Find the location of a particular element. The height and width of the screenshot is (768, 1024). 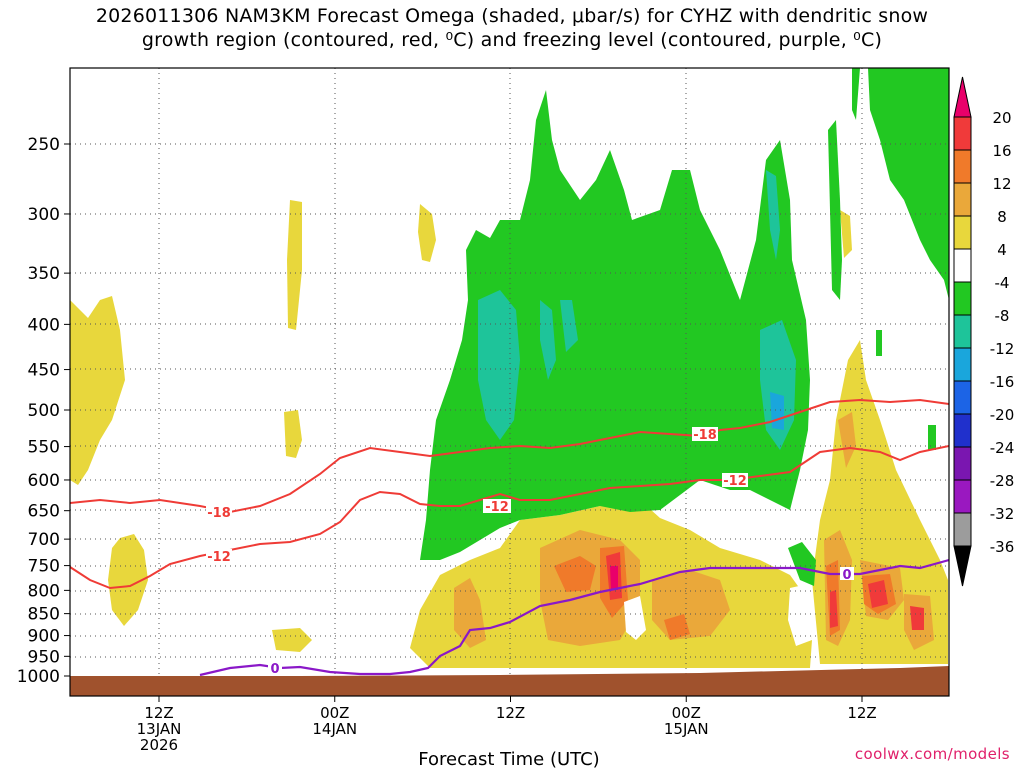

x-tick-label: 15JAN is located at coordinates (686, 729).